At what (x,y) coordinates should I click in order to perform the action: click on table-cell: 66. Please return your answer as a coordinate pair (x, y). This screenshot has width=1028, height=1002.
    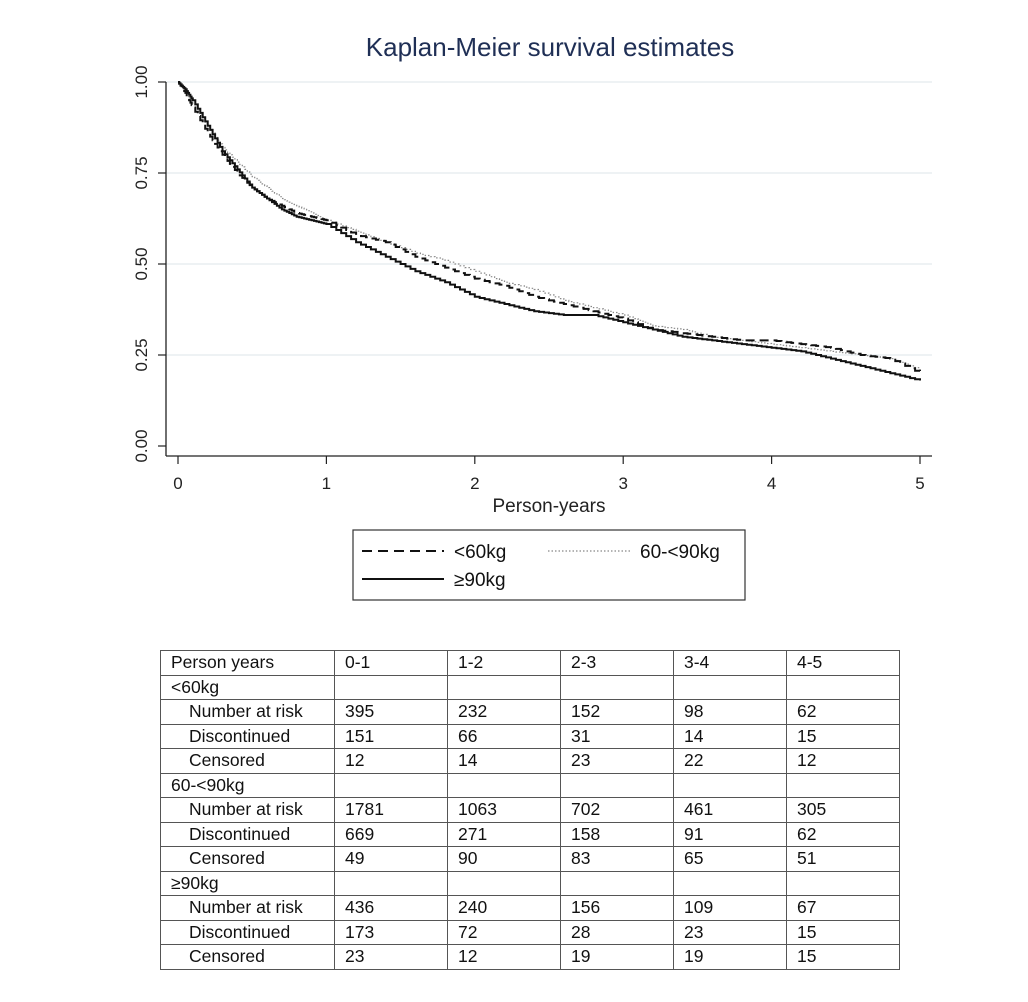
    Looking at the image, I should click on (504, 736).